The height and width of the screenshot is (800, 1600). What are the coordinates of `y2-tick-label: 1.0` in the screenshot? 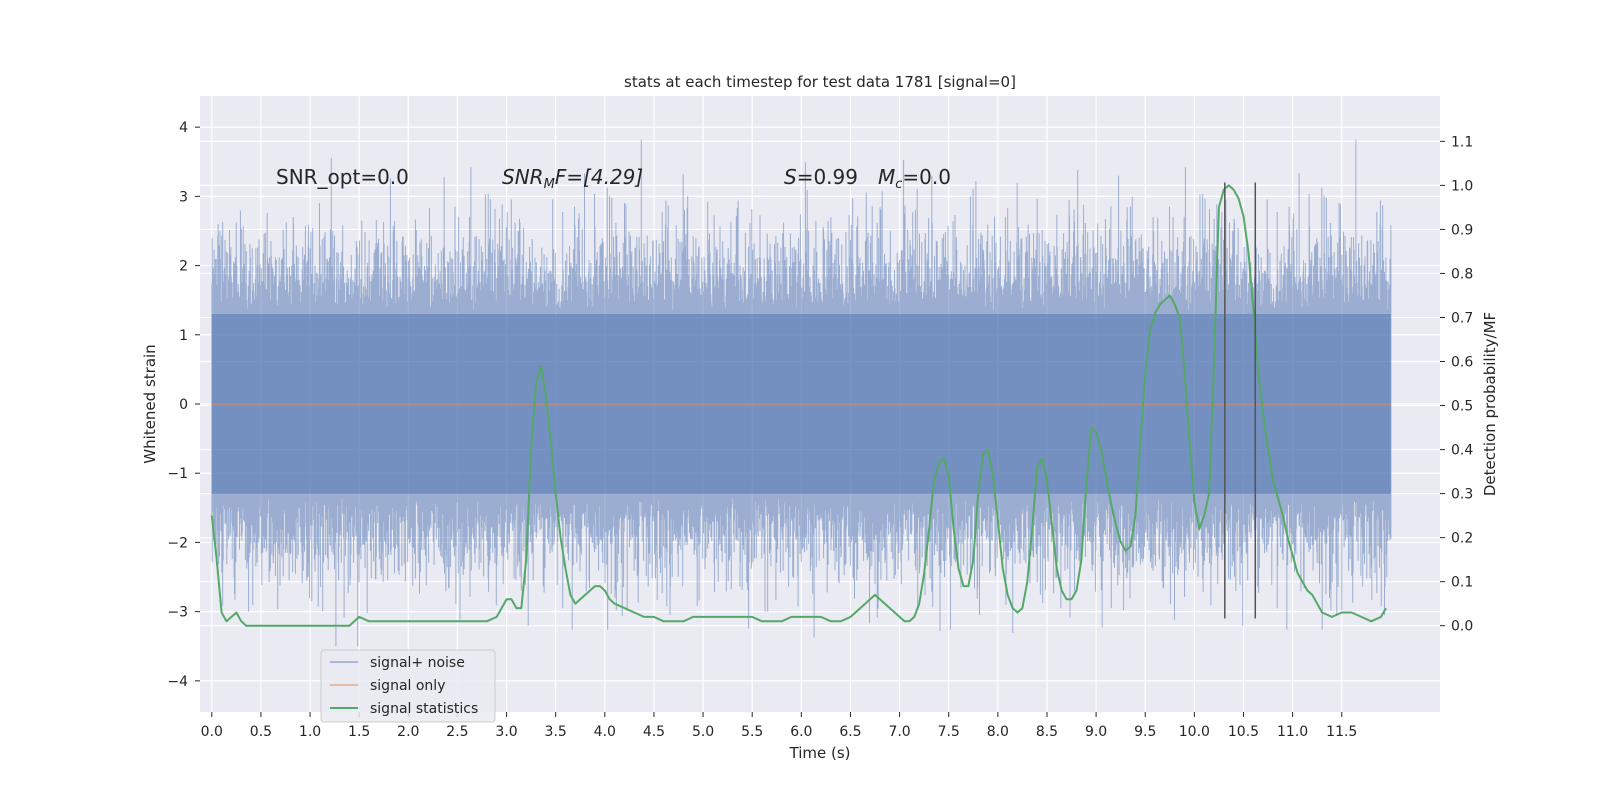 It's located at (1462, 186).